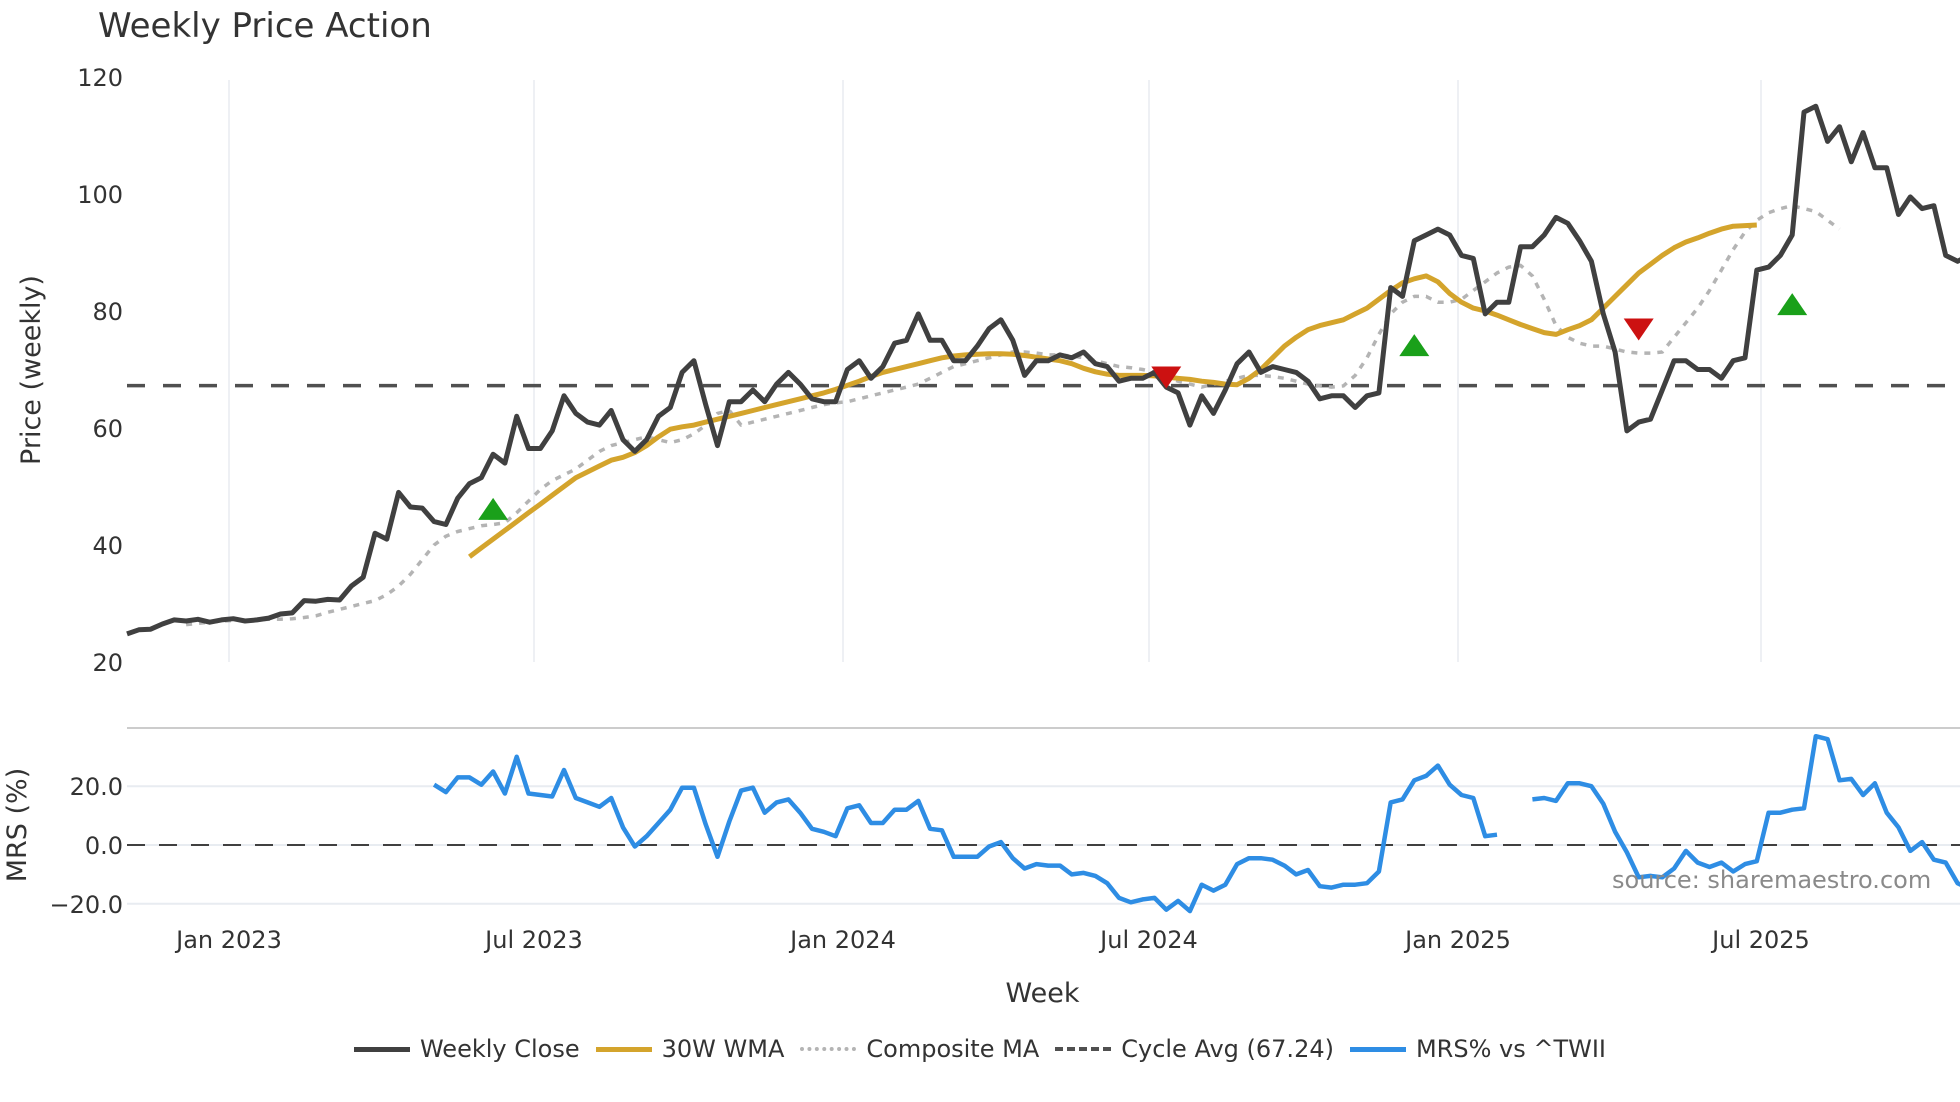 Image resolution: width=1960 pixels, height=1102 pixels. I want to click on legend-item-composite-ma: Composite MA, so click(919, 1049).